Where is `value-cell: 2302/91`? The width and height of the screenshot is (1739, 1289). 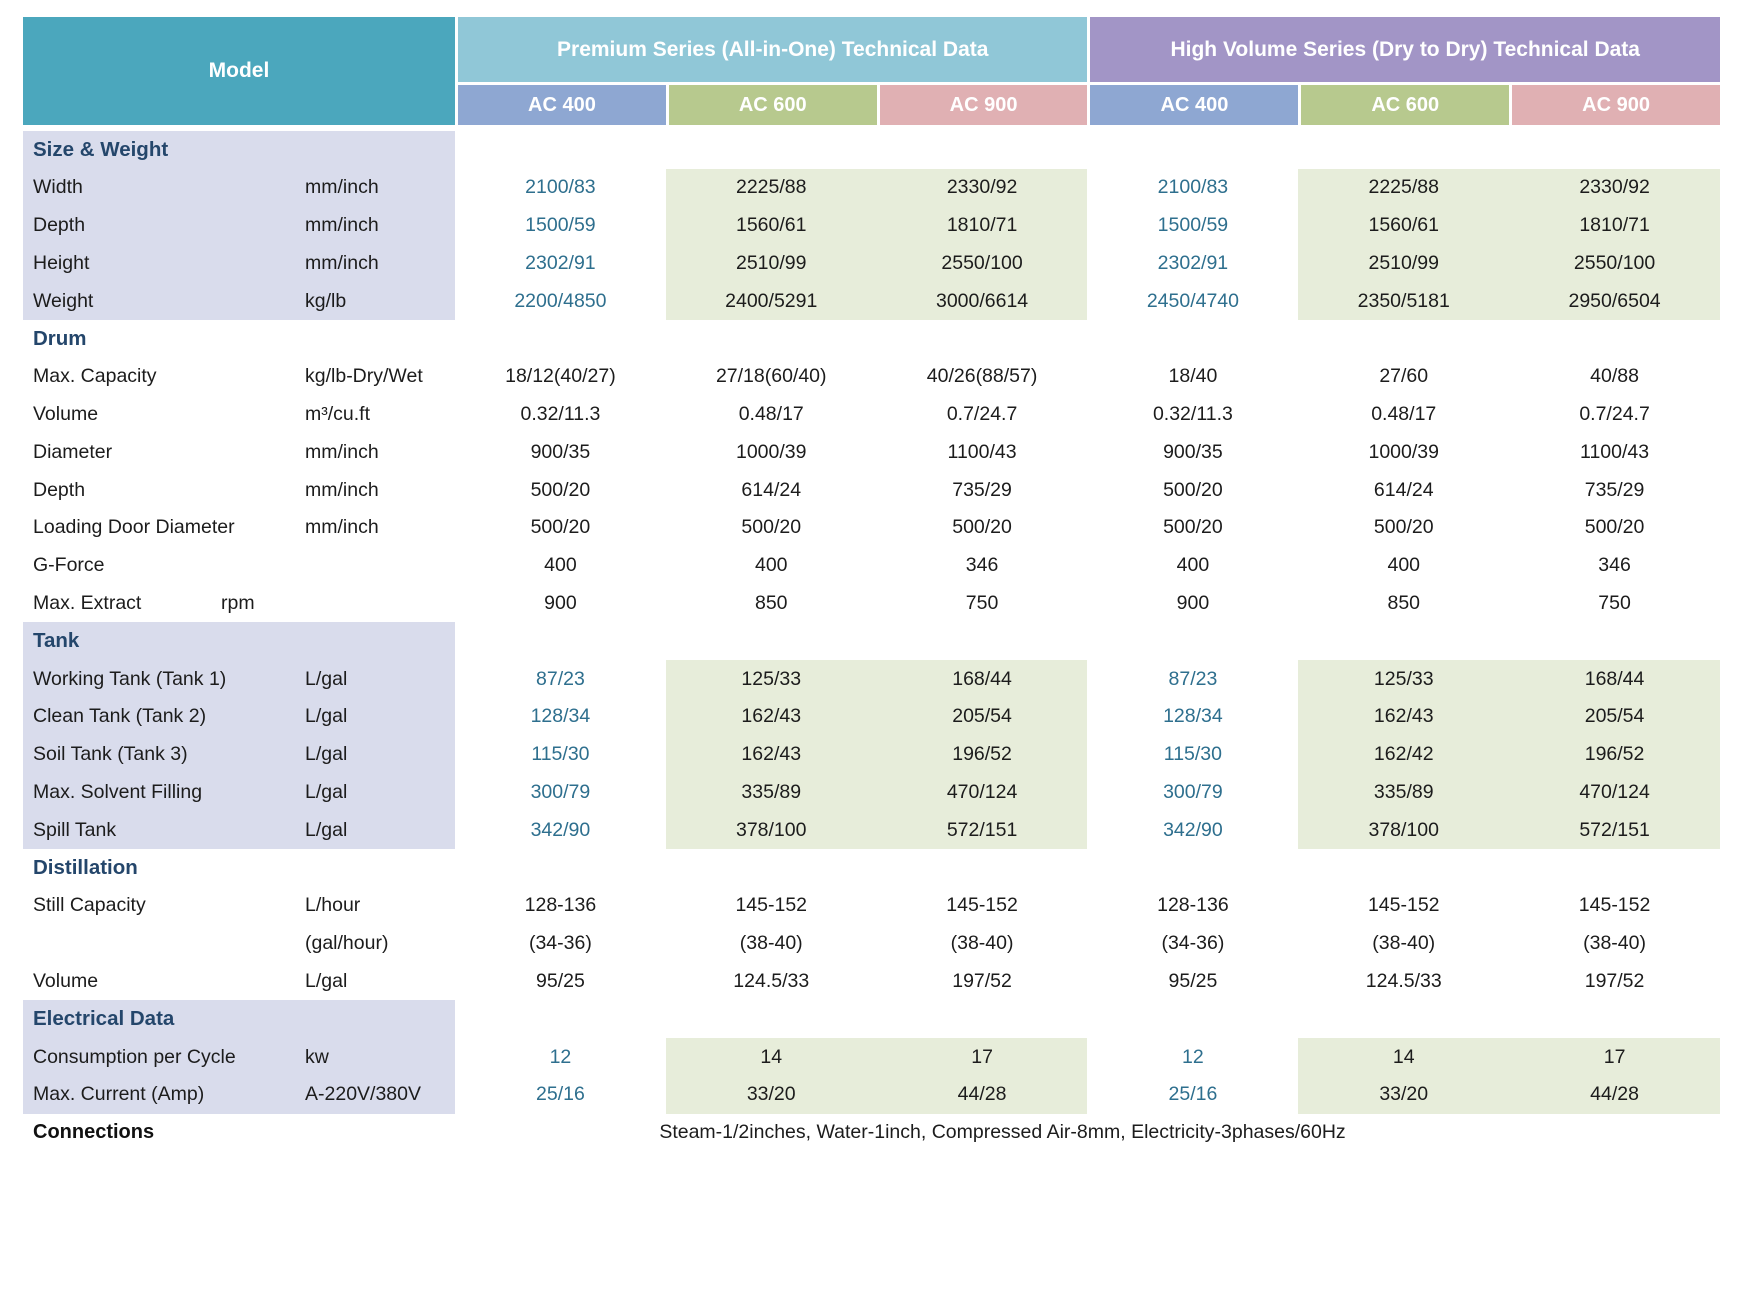 value-cell: 2302/91 is located at coordinates (1193, 262).